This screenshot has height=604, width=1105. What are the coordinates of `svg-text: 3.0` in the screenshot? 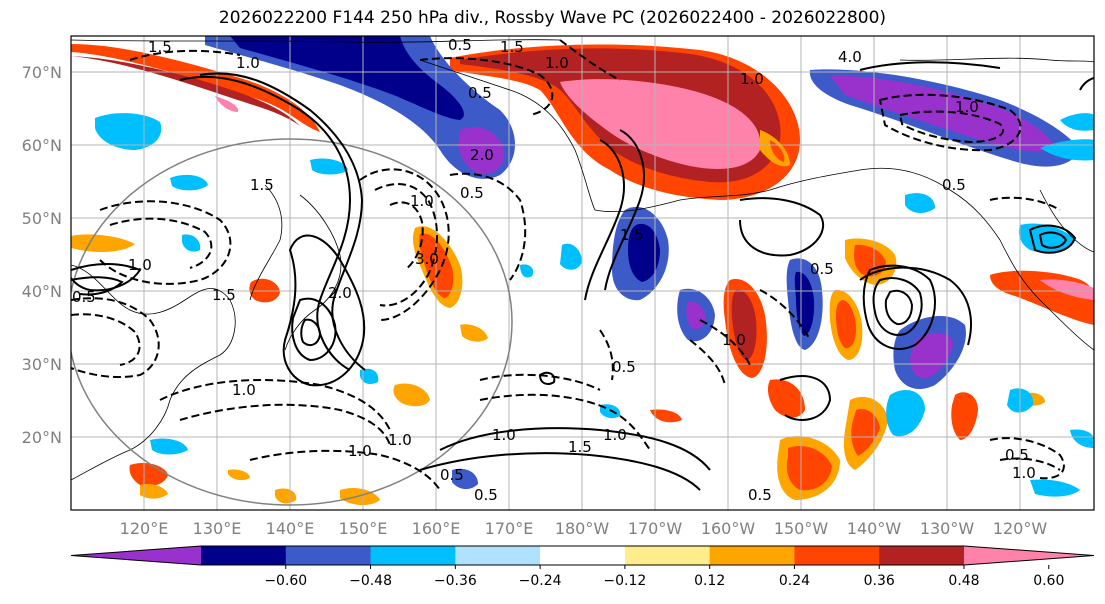 It's located at (427, 259).